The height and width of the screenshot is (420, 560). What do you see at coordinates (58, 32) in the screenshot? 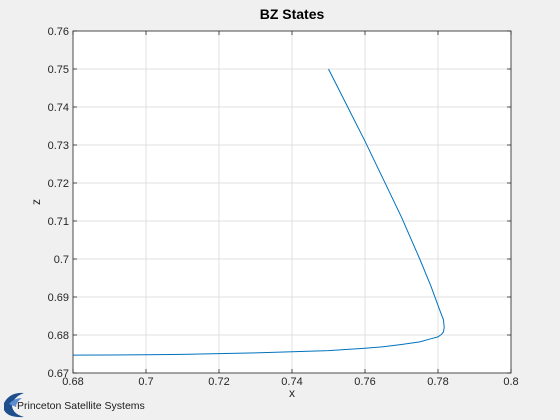
I see `y-tick-label: 0.76` at bounding box center [58, 32].